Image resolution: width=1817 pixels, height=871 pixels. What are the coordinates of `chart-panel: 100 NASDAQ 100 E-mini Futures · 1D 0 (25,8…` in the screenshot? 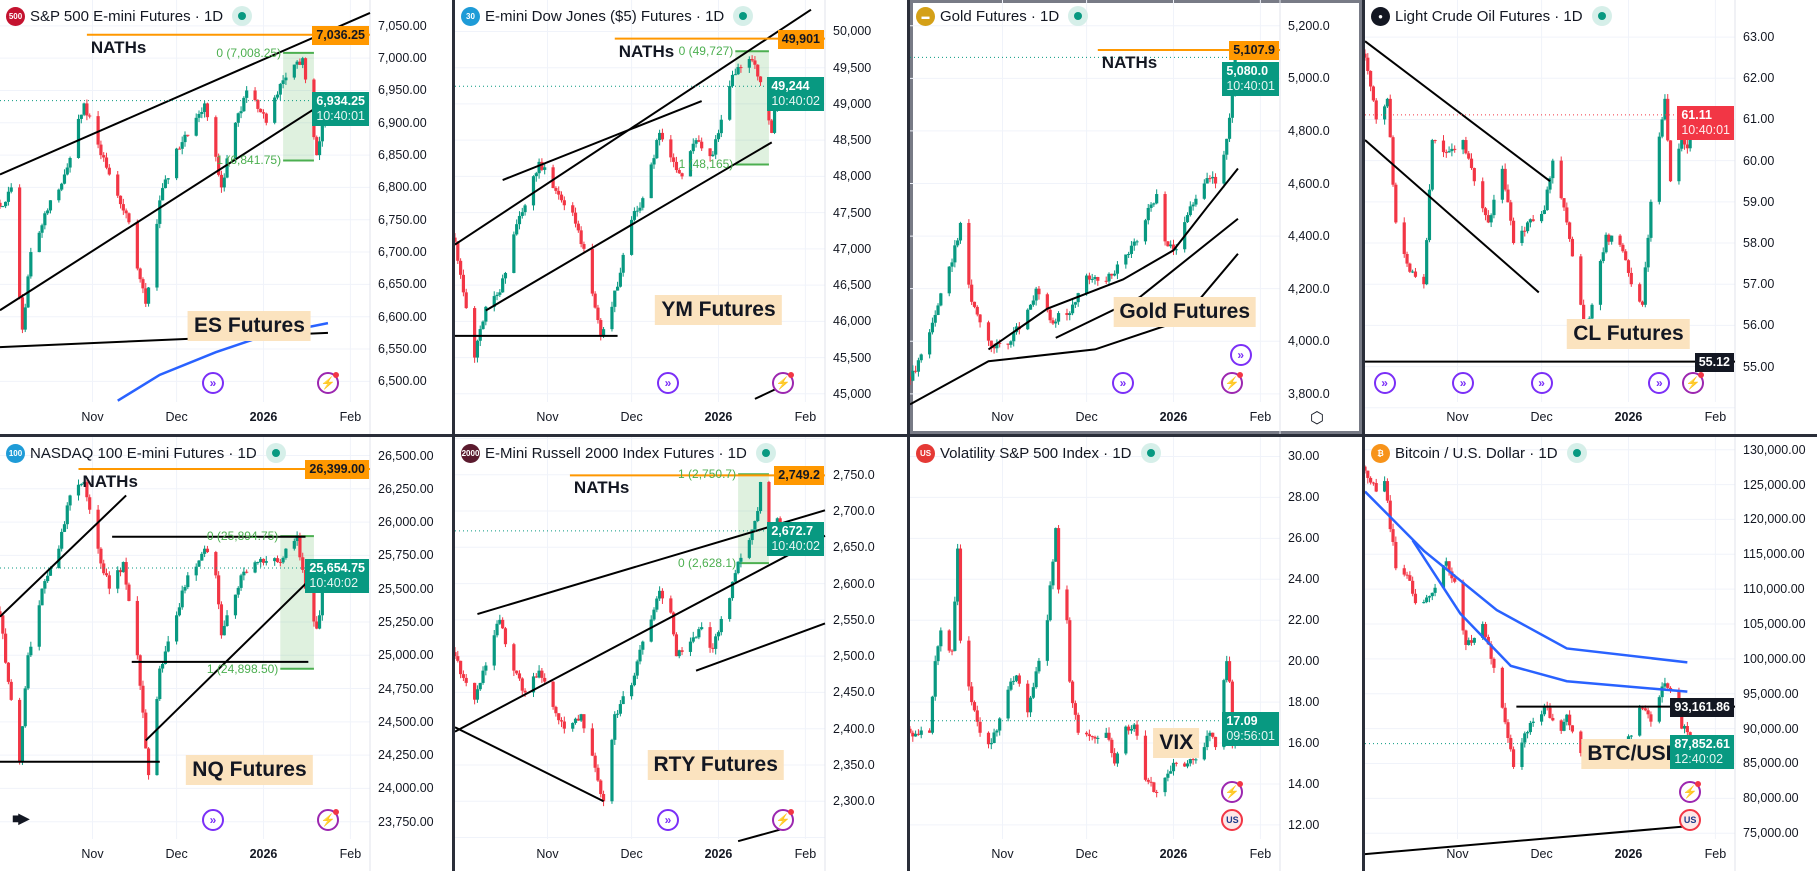 It's located at (226, 654).